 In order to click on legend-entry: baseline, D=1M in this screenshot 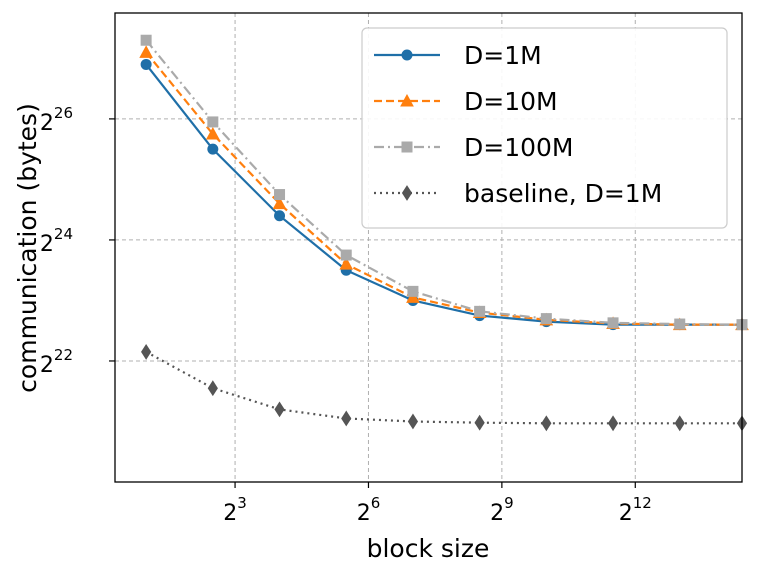, I will do `click(518, 193)`.